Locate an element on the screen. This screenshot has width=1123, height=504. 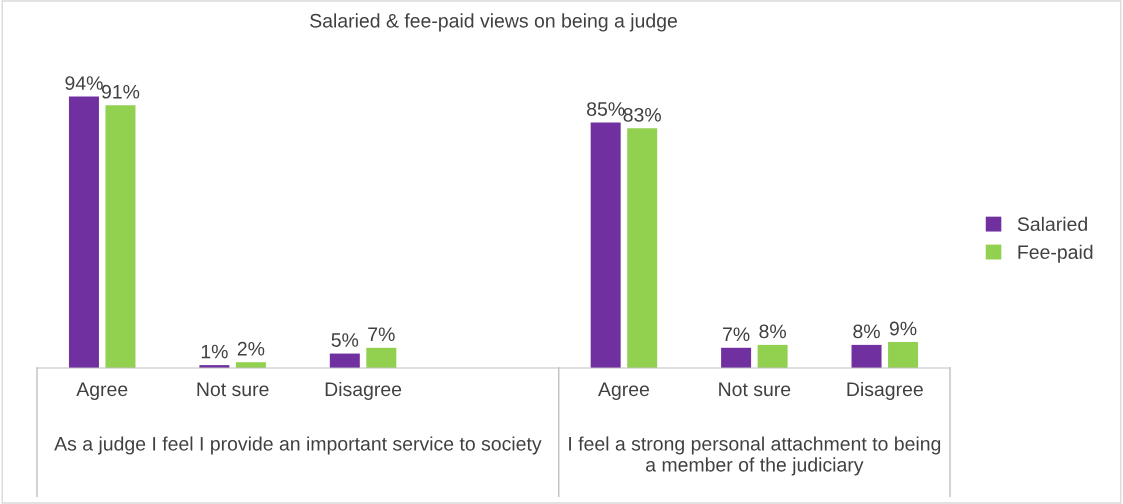
data-label: 2% is located at coordinates (251, 348).